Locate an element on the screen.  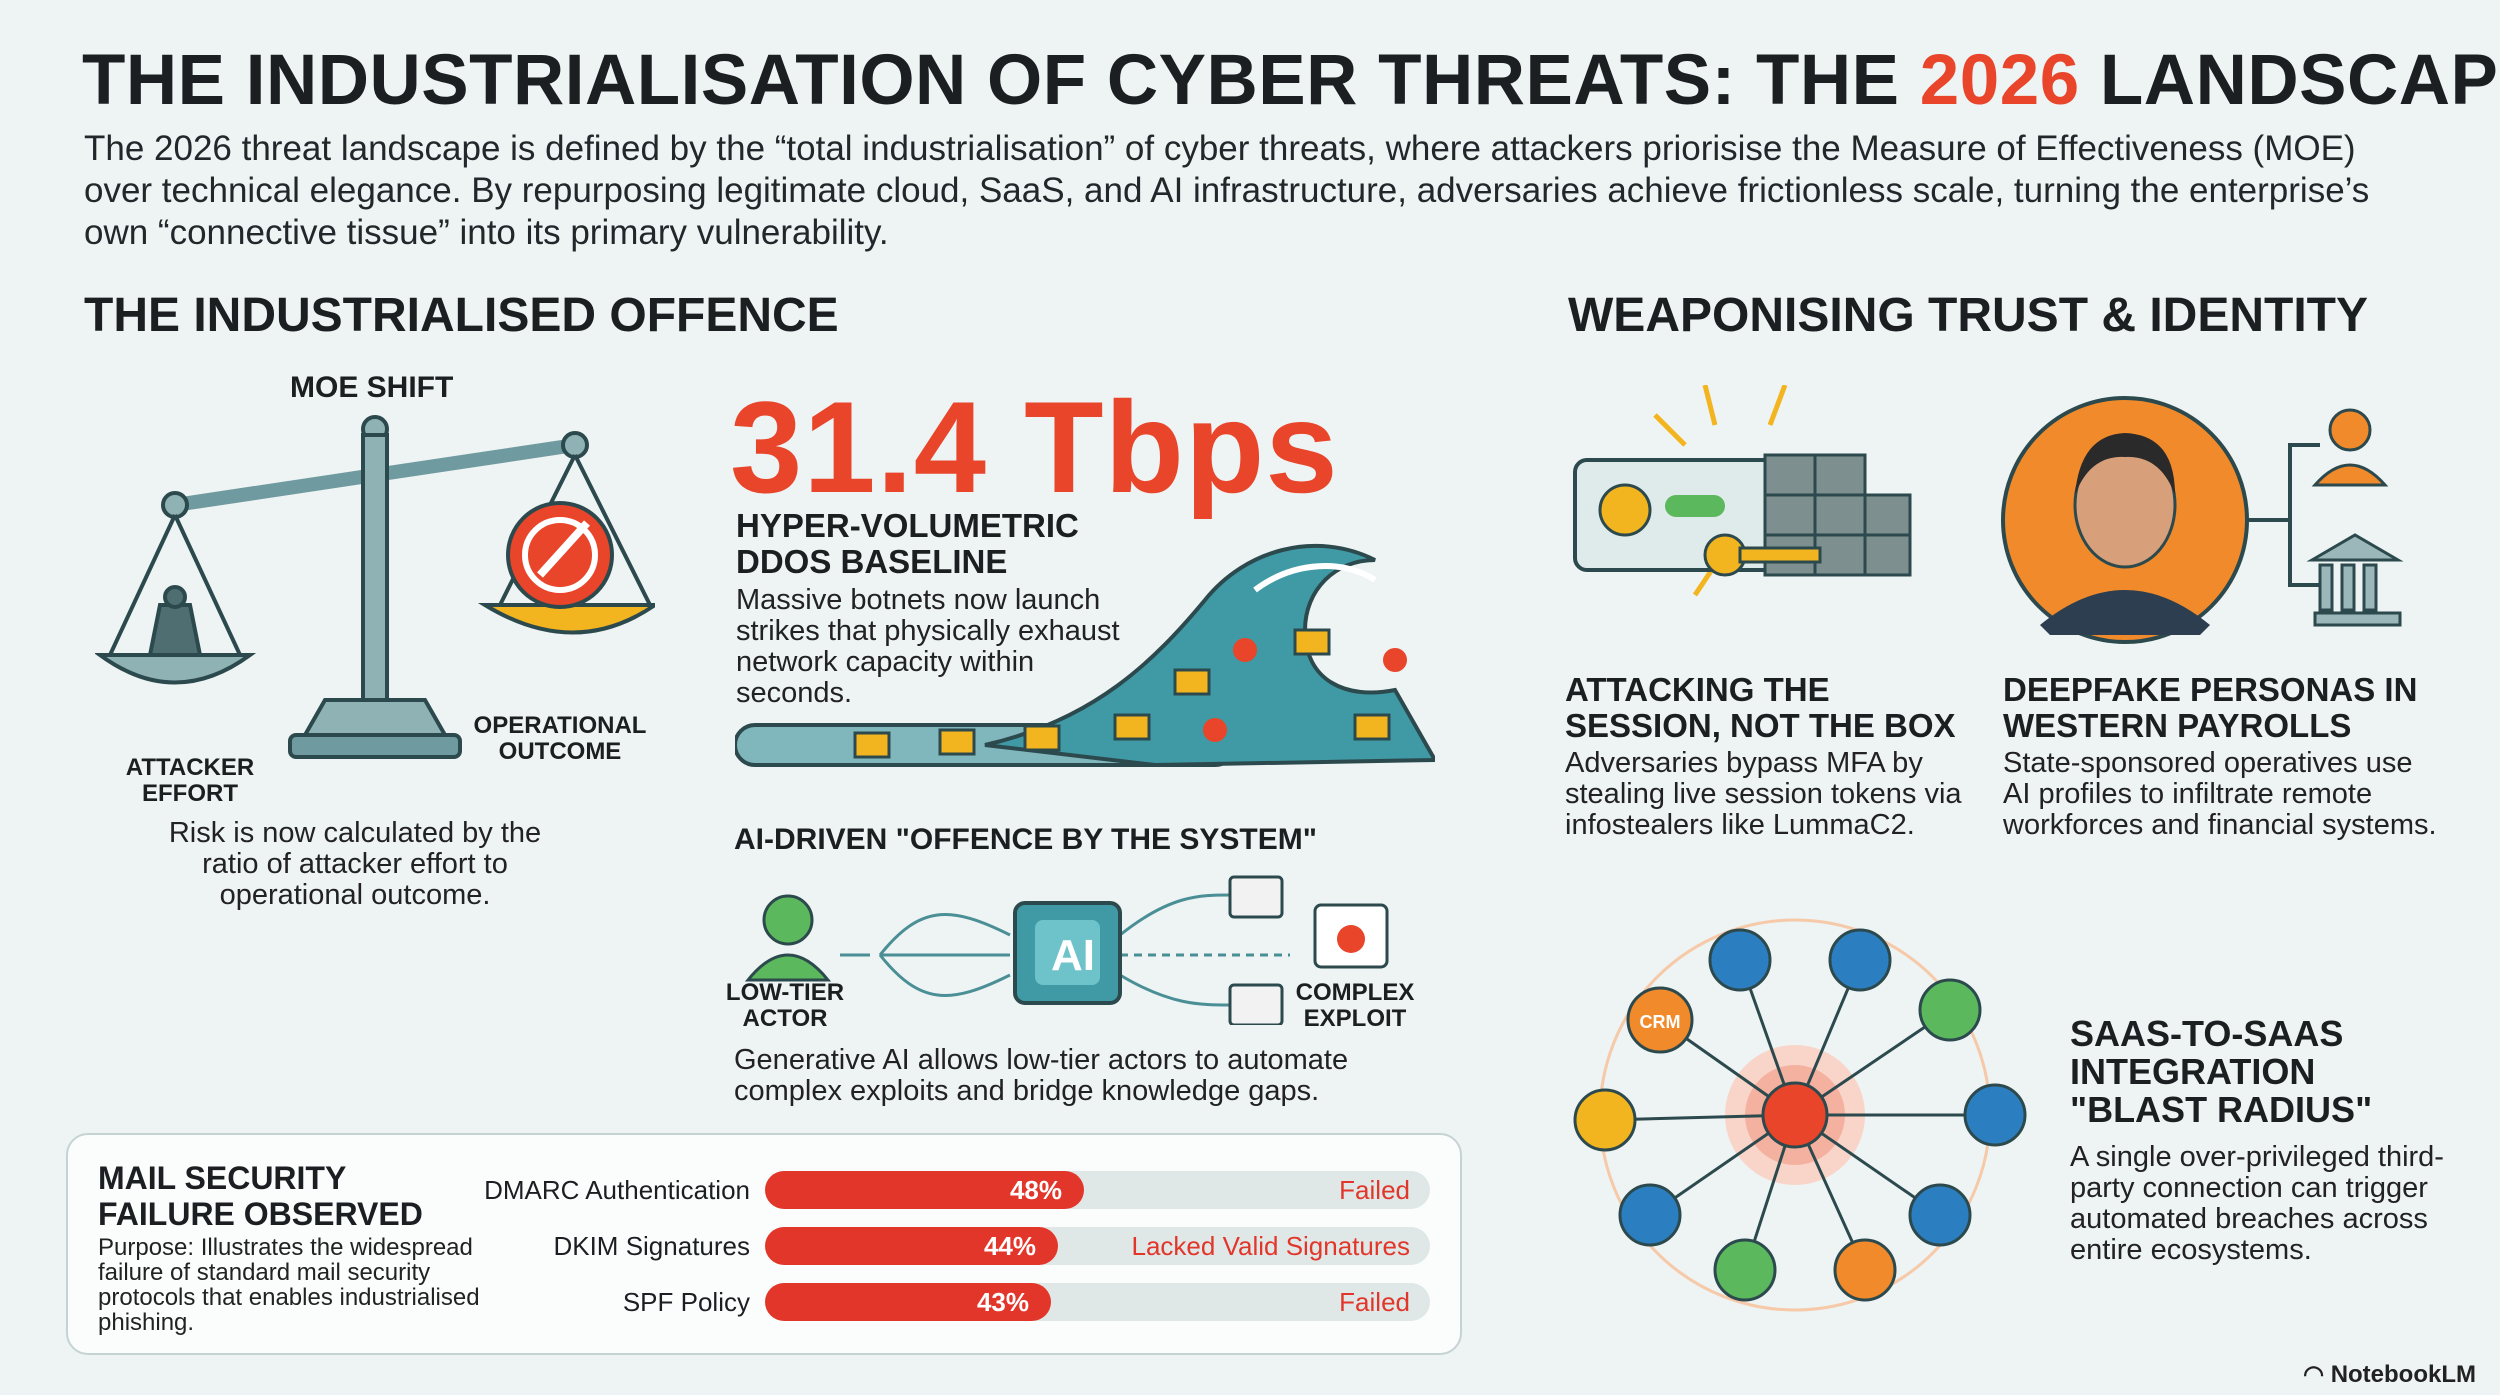
wave-pipe-icon is located at coordinates (1085, 655).